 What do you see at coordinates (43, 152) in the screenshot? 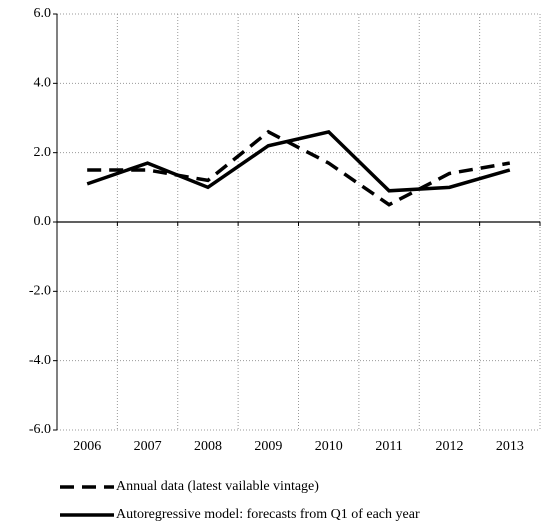
I see `y-tick-label: 2.0` at bounding box center [43, 152].